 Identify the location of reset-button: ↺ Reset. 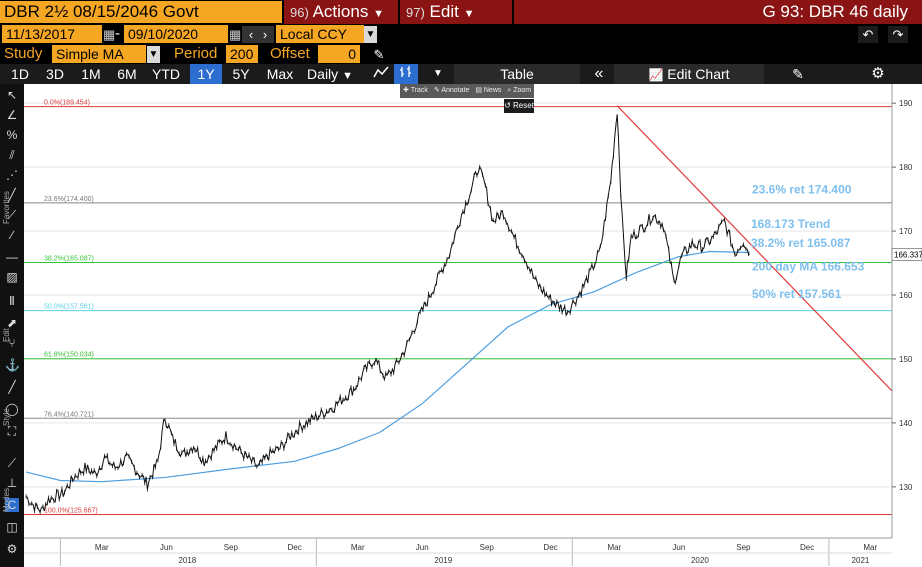
(519, 106).